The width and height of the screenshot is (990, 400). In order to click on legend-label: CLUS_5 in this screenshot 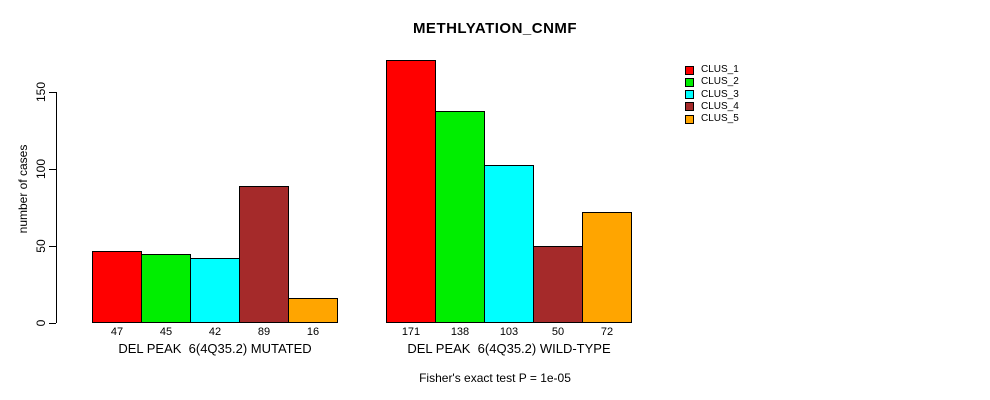, I will do `click(720, 119)`.